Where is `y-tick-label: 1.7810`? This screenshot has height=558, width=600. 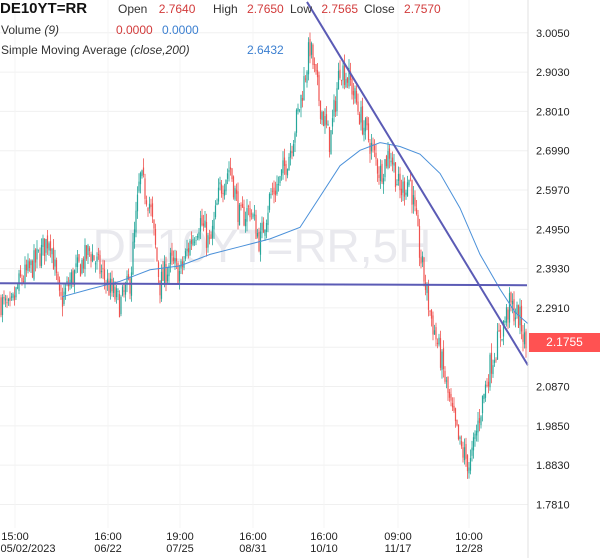 y-tick-label: 1.7810 is located at coordinates (553, 505).